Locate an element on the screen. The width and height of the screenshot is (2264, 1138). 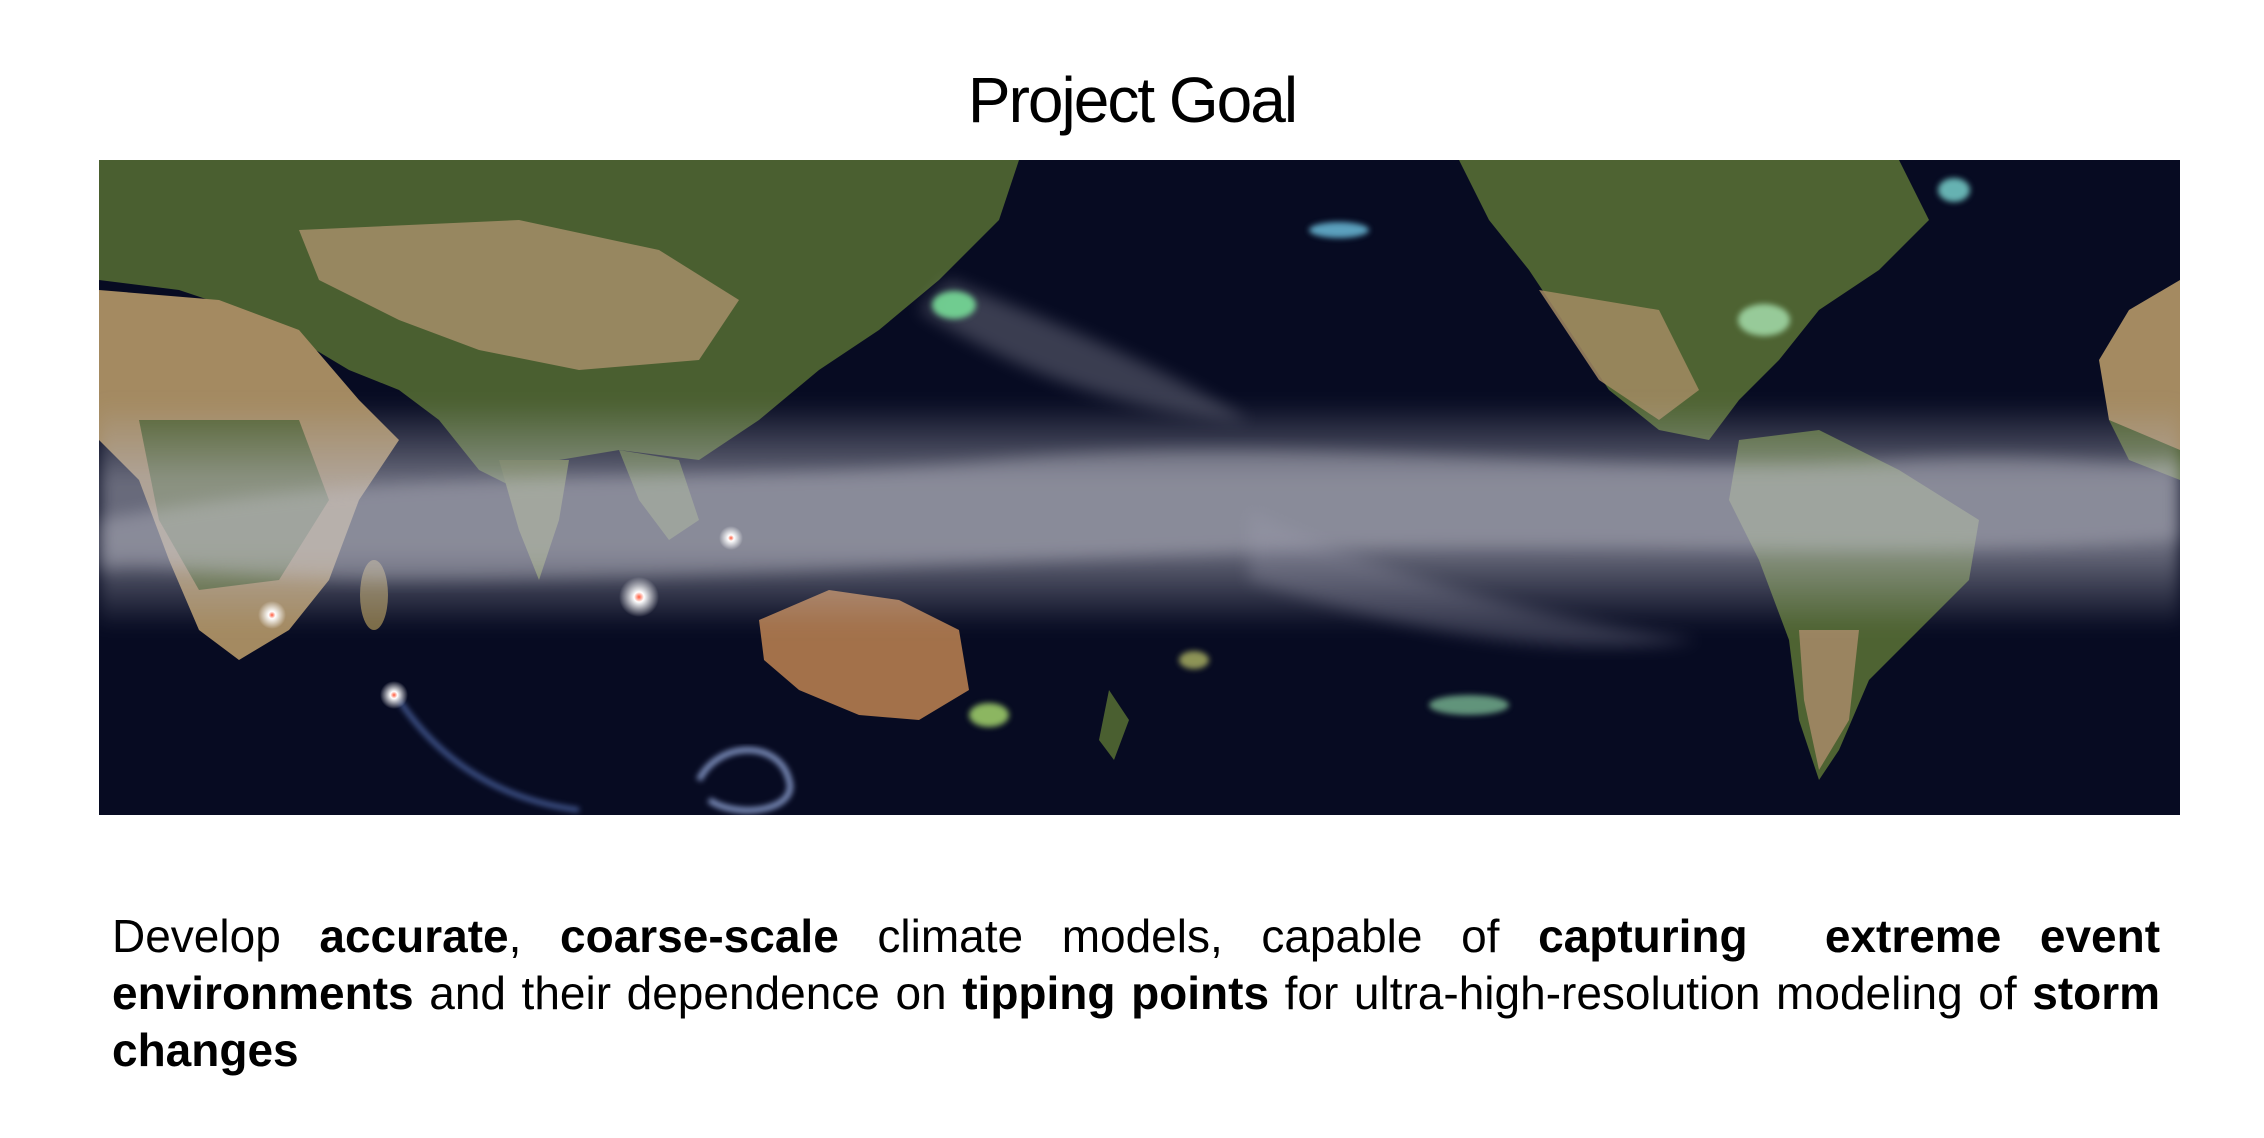
goal-keyword-extreme-event: extreme event is located at coordinates (1992, 936).